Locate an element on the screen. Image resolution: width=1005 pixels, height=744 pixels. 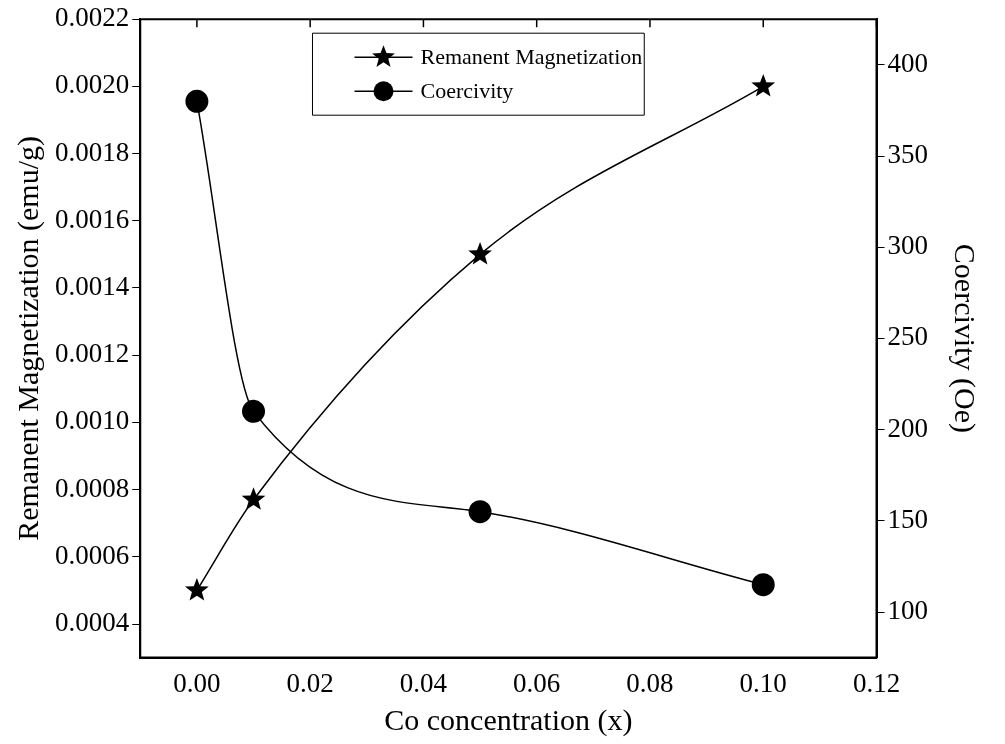
y2-tick-label: 350 is located at coordinates (907, 154).